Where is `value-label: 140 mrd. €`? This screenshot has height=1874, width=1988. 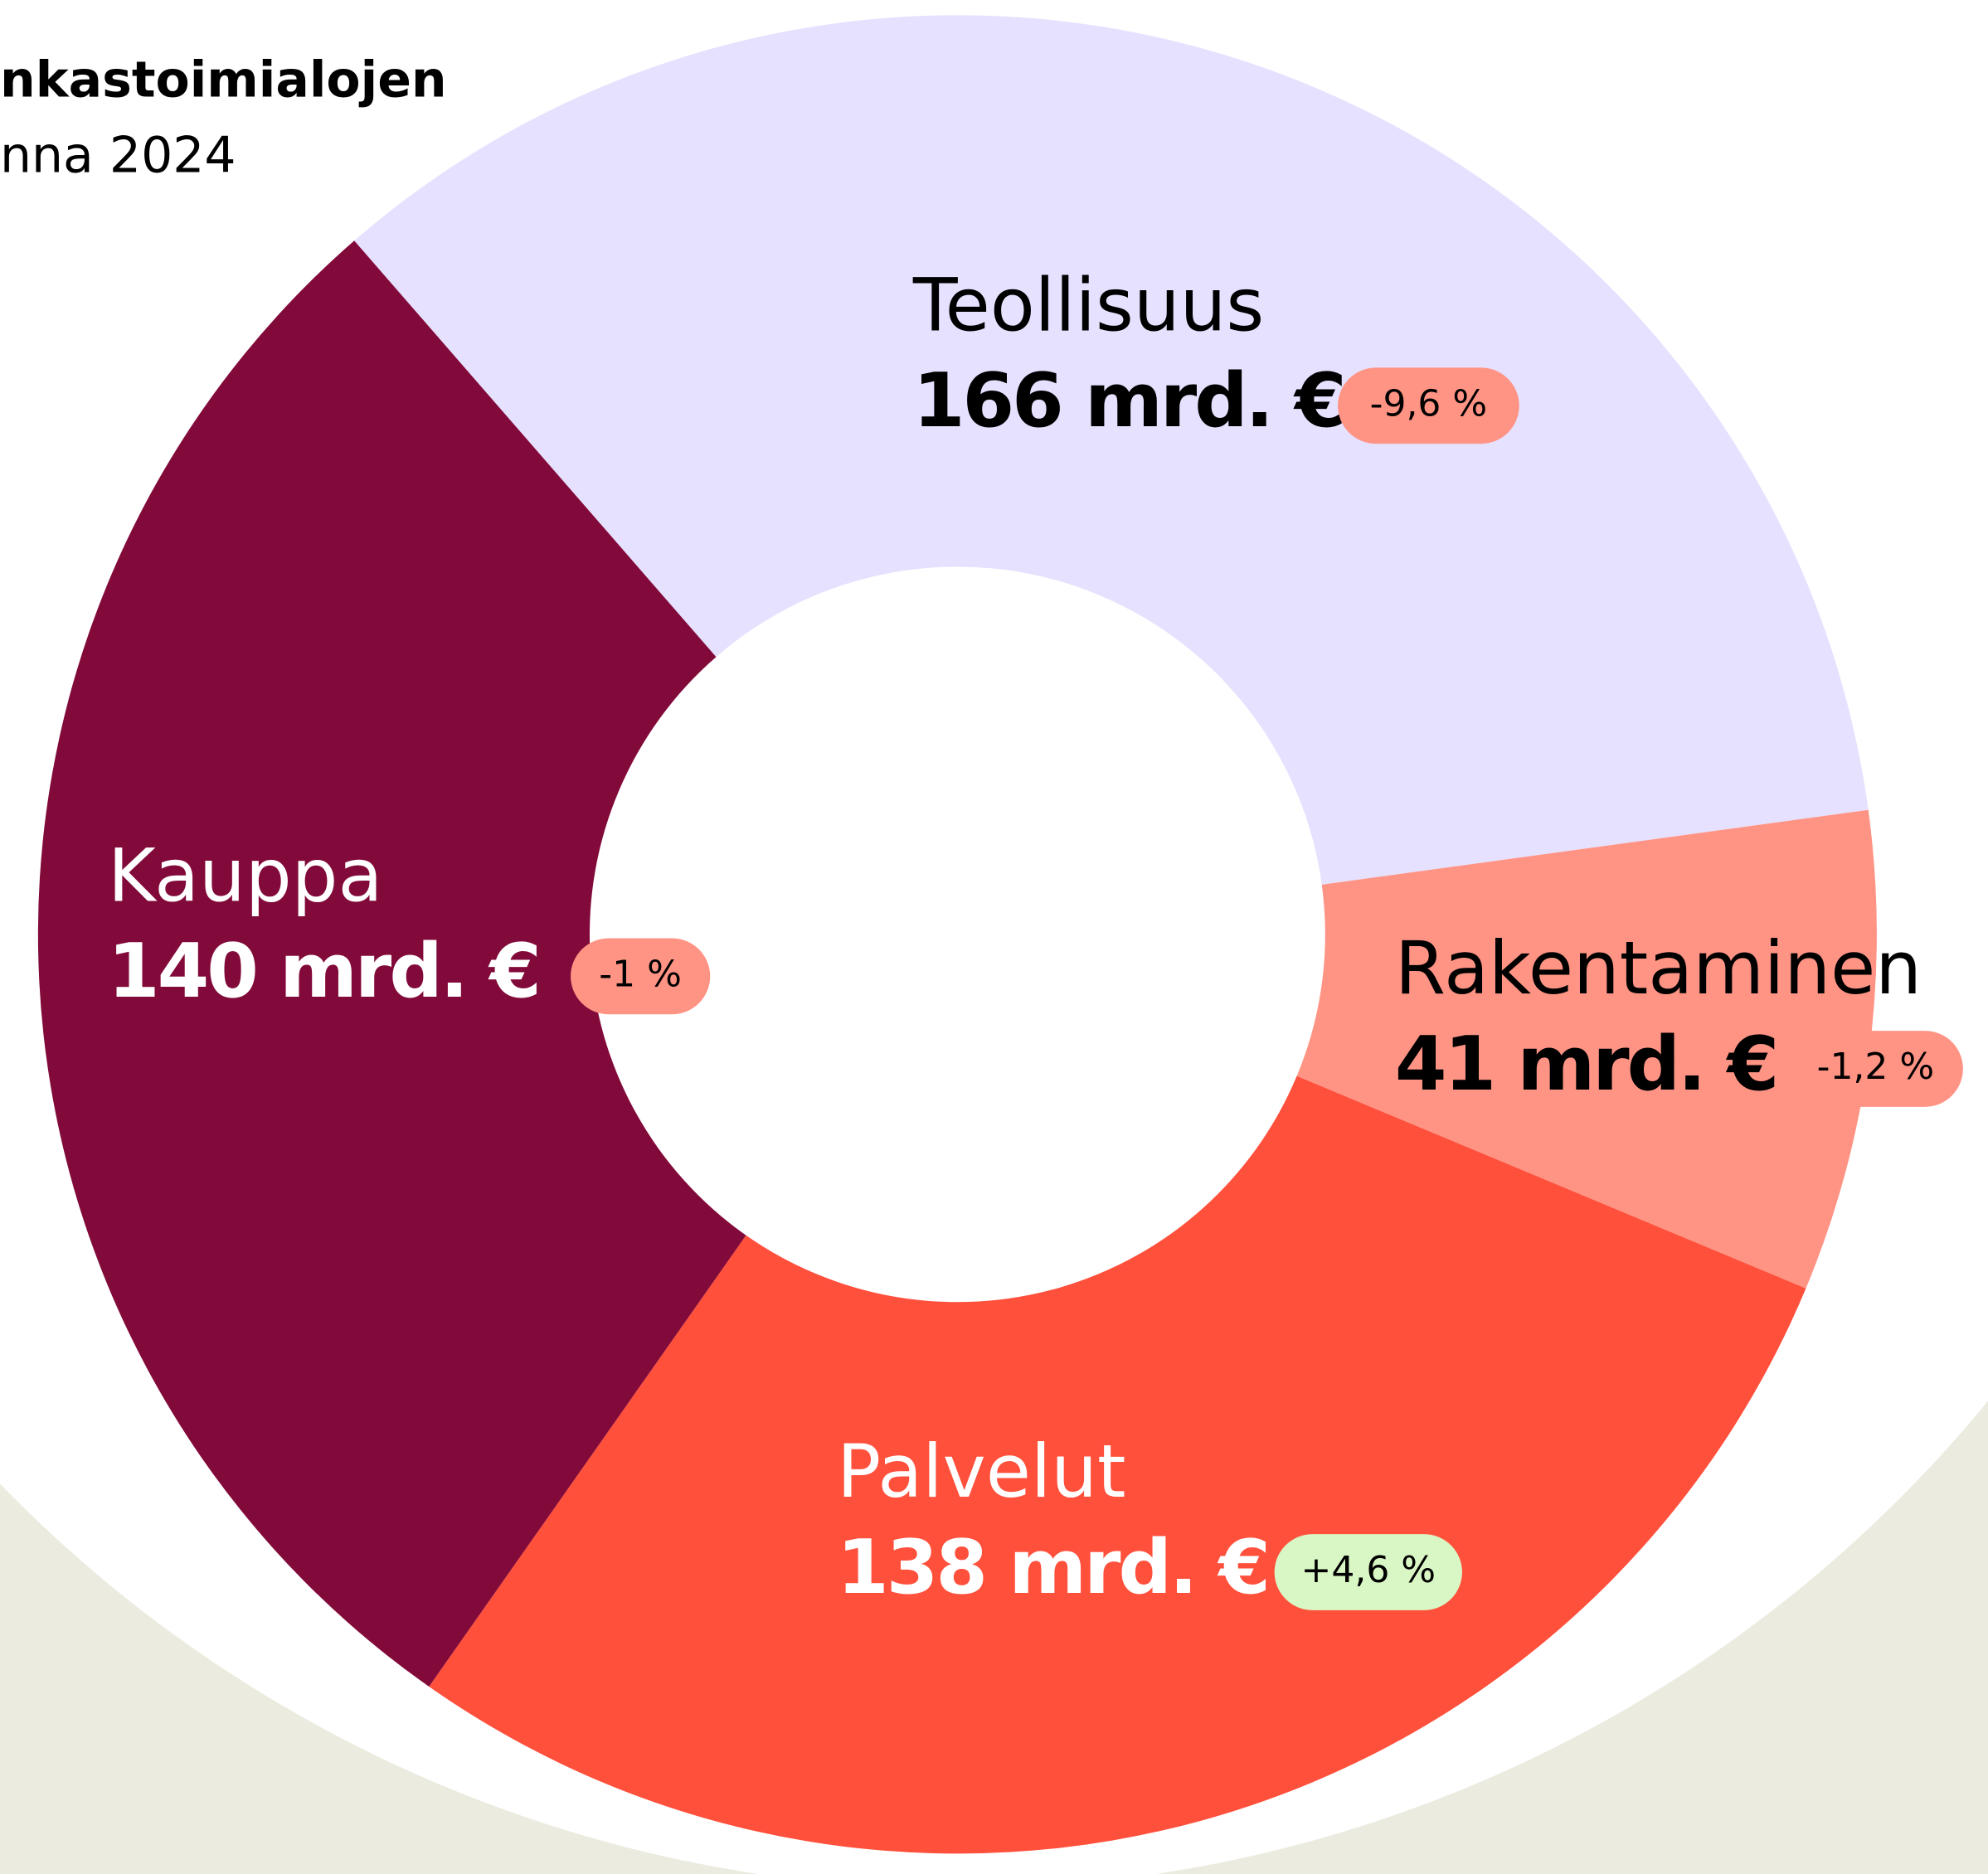 value-label: 140 mrd. € is located at coordinates (323, 972).